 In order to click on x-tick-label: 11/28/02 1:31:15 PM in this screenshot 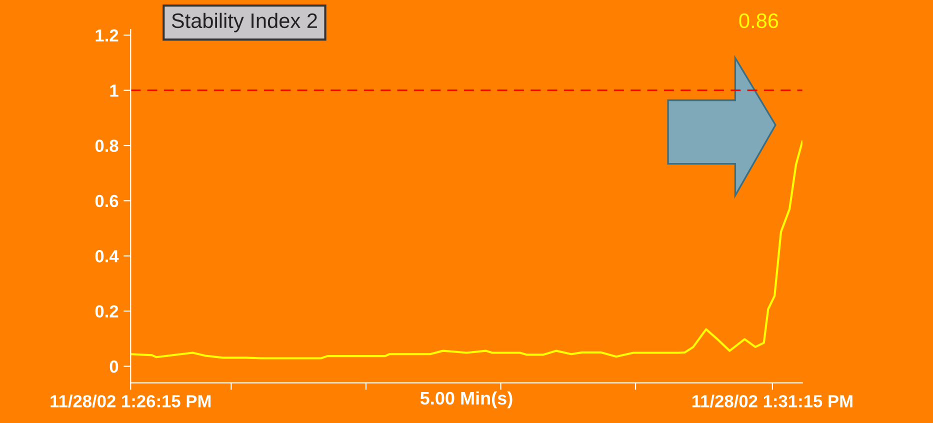, I will do `click(772, 401)`.